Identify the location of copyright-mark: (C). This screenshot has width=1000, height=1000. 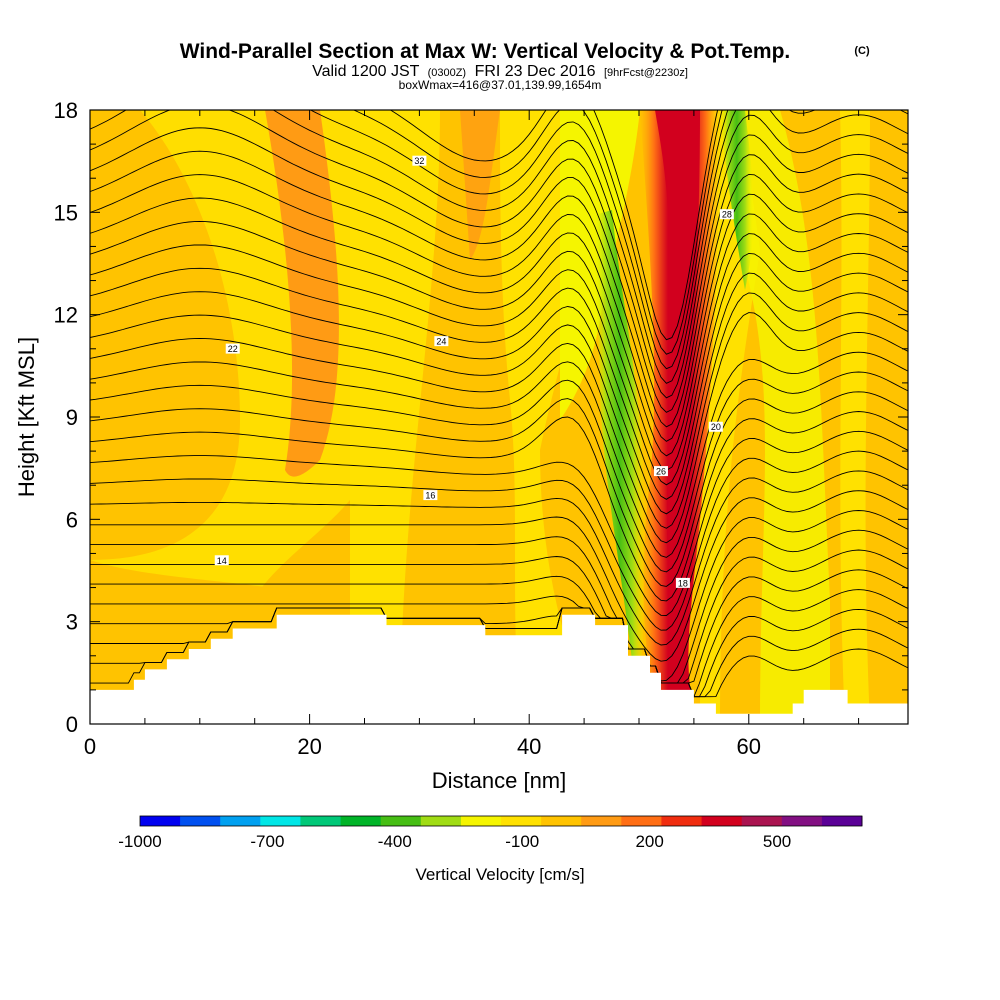
(862, 51).